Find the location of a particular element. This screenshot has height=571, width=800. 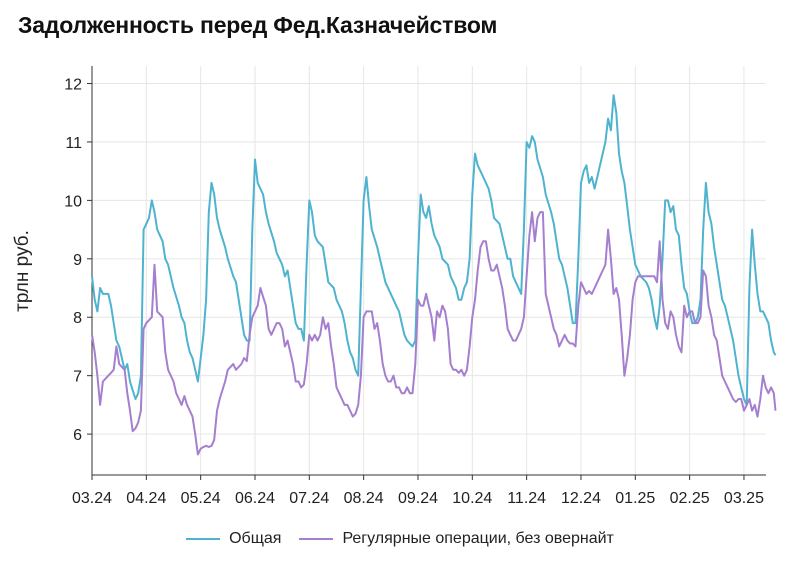

x-tick-label: 03.25 is located at coordinates (744, 498).